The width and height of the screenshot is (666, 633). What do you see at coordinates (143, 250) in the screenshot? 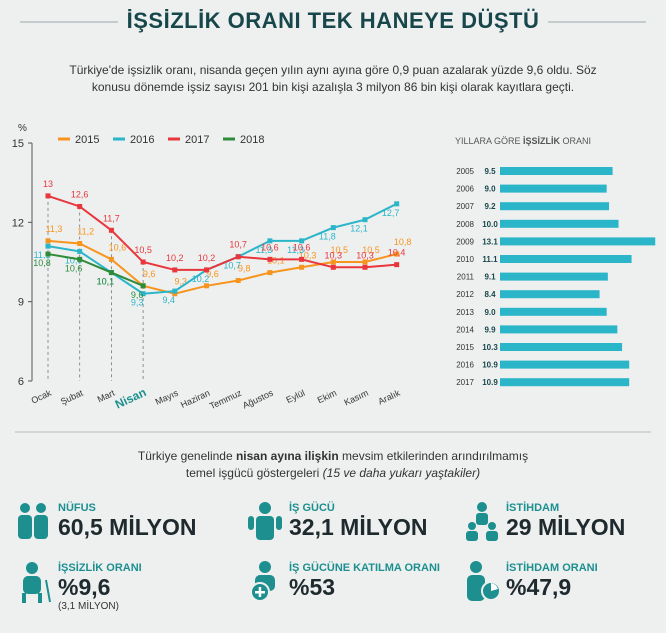
I see `data-label: 10,5` at bounding box center [143, 250].